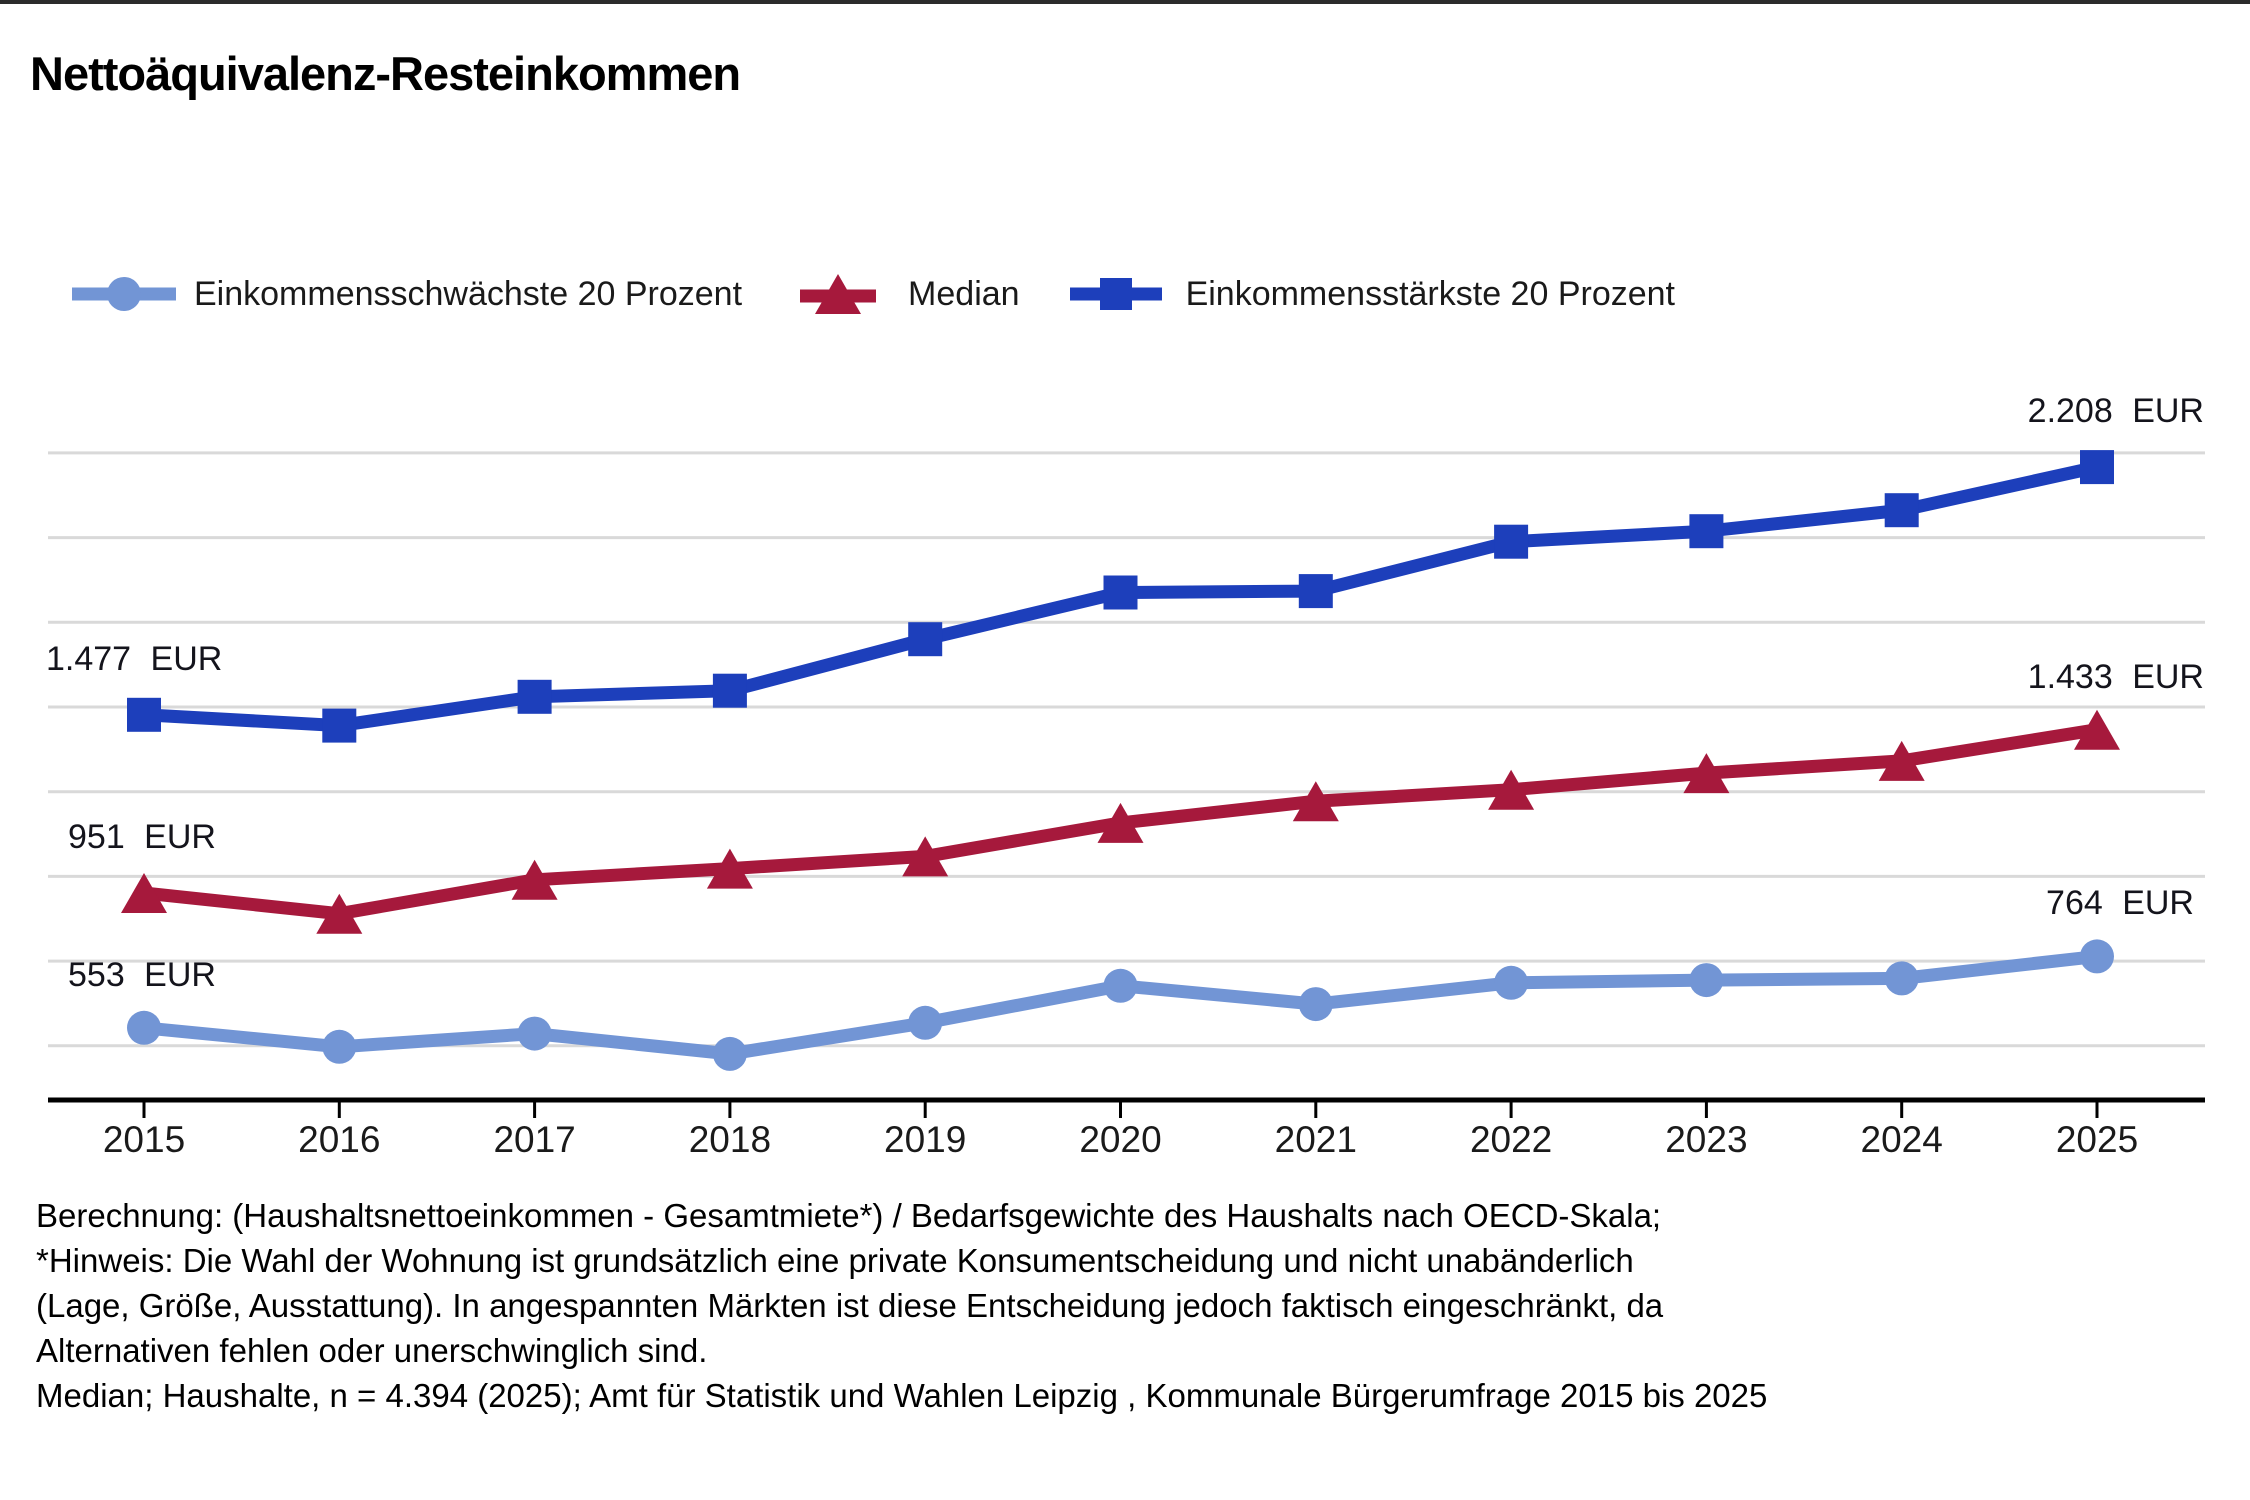  I want to click on x-axis-label: 2020, so click(1120, 1139).